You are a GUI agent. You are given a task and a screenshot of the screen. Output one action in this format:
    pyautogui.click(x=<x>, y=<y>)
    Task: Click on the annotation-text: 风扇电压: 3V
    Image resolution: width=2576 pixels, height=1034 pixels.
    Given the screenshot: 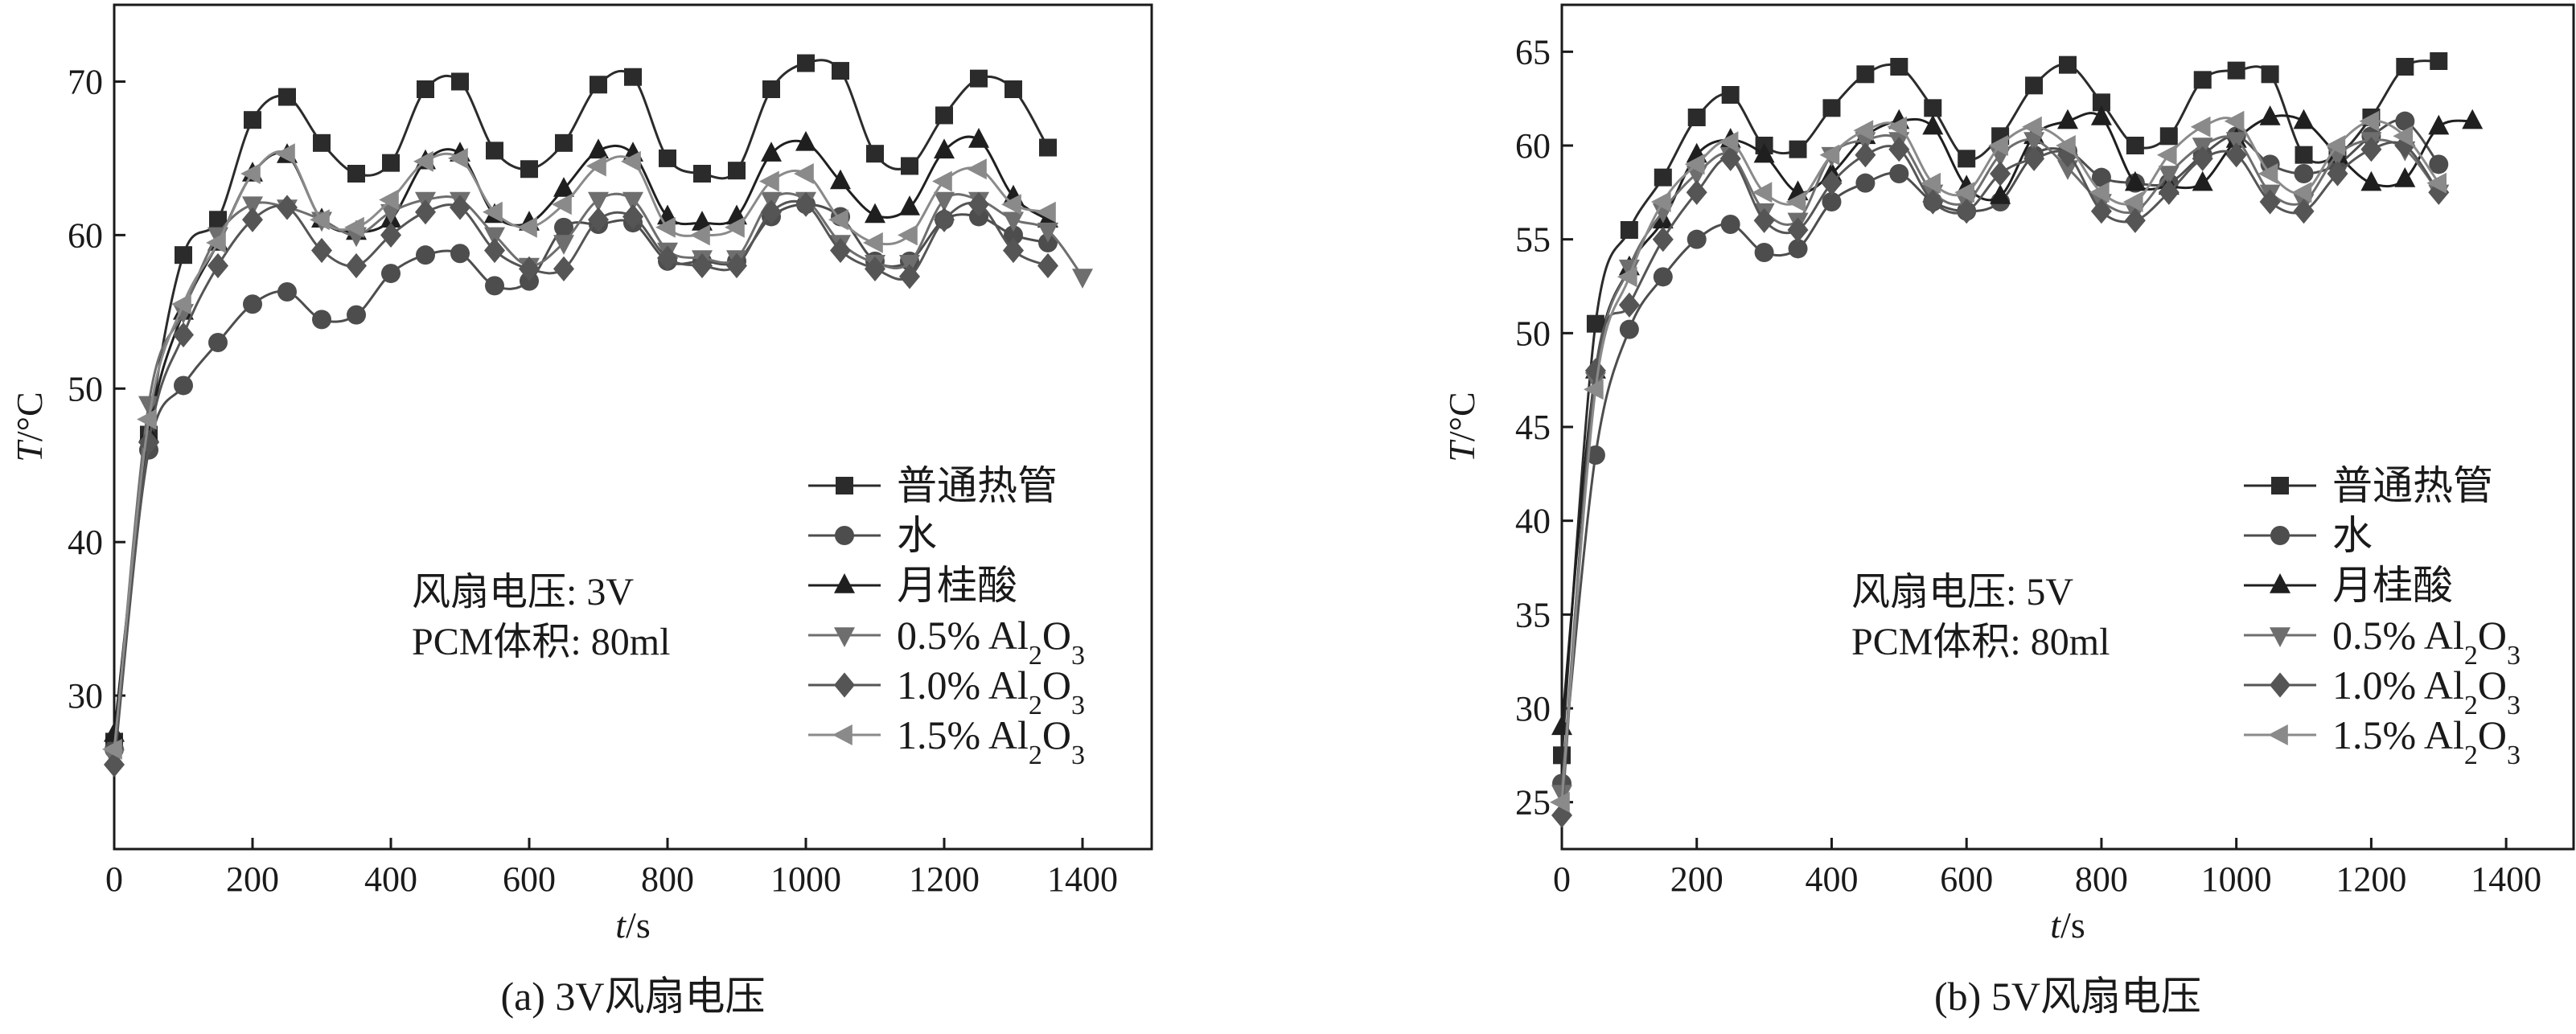 What is the action you would take?
    pyautogui.click(x=523, y=592)
    